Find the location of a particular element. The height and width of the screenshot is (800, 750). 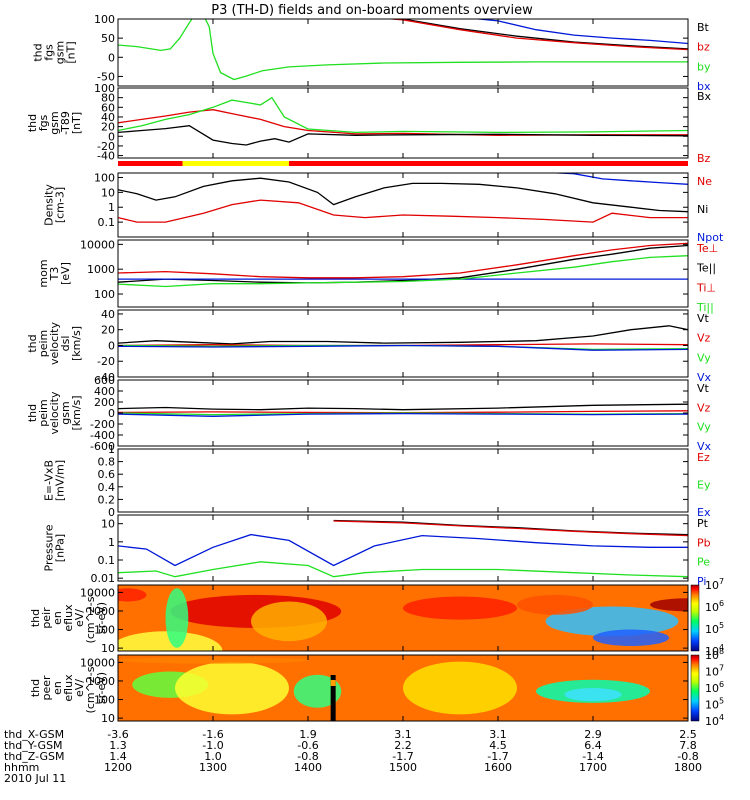

series-Bt is located at coordinates (541, 34).